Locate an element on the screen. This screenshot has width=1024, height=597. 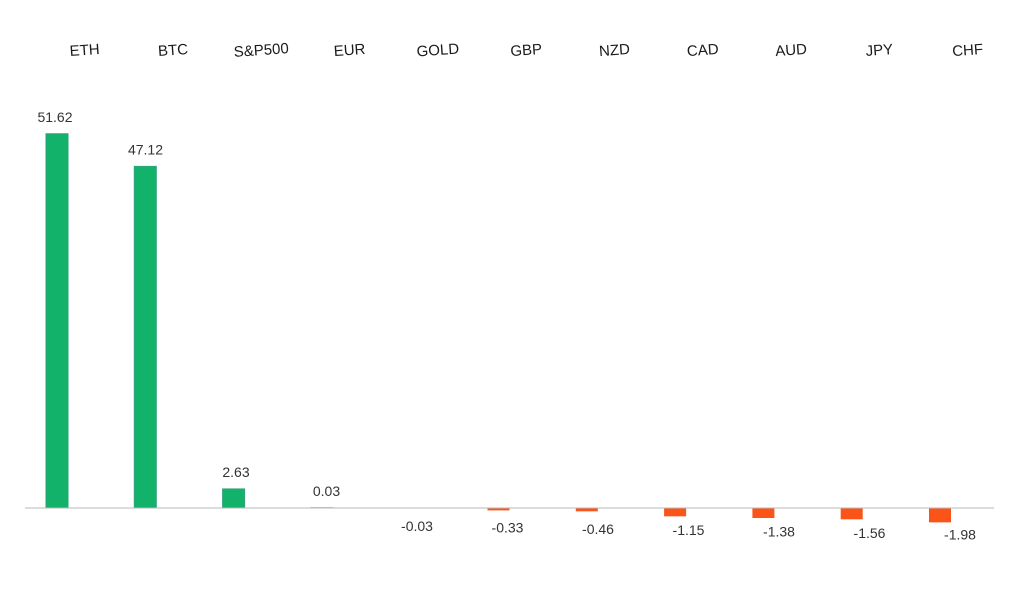
category-label-aud: AUD is located at coordinates (791, 50).